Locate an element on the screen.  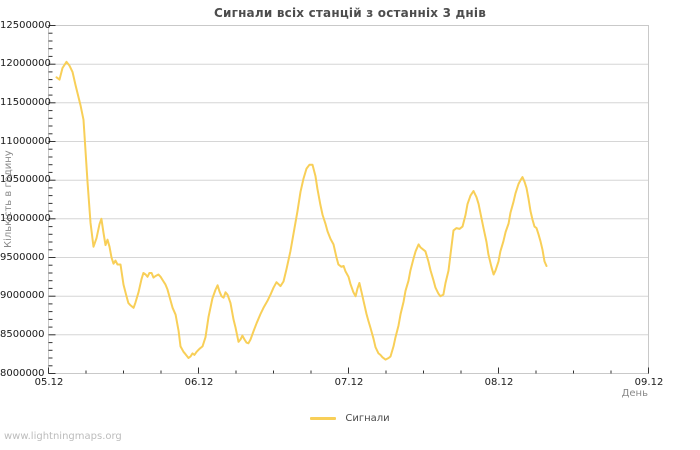
y-axis-title-text: Кількість в годину is located at coordinates (8, 199).